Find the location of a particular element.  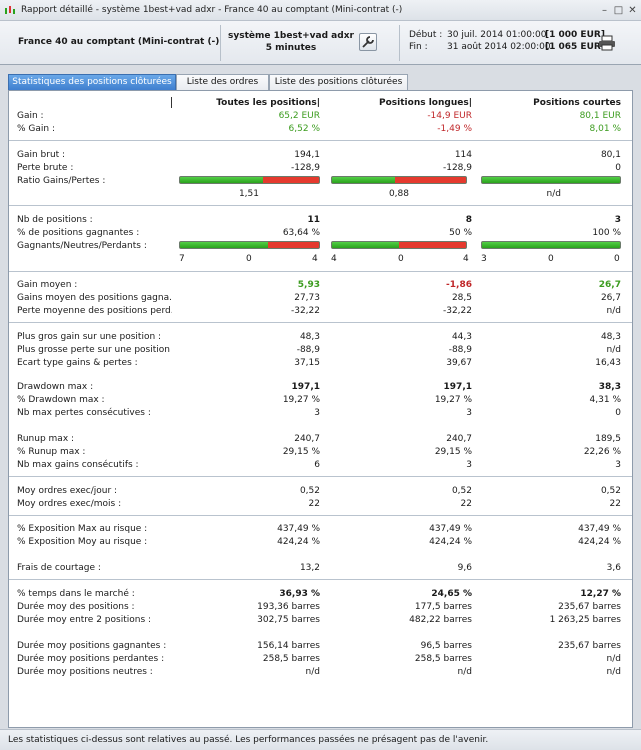

stat-value-short: 100 % is located at coordinates (606, 233).